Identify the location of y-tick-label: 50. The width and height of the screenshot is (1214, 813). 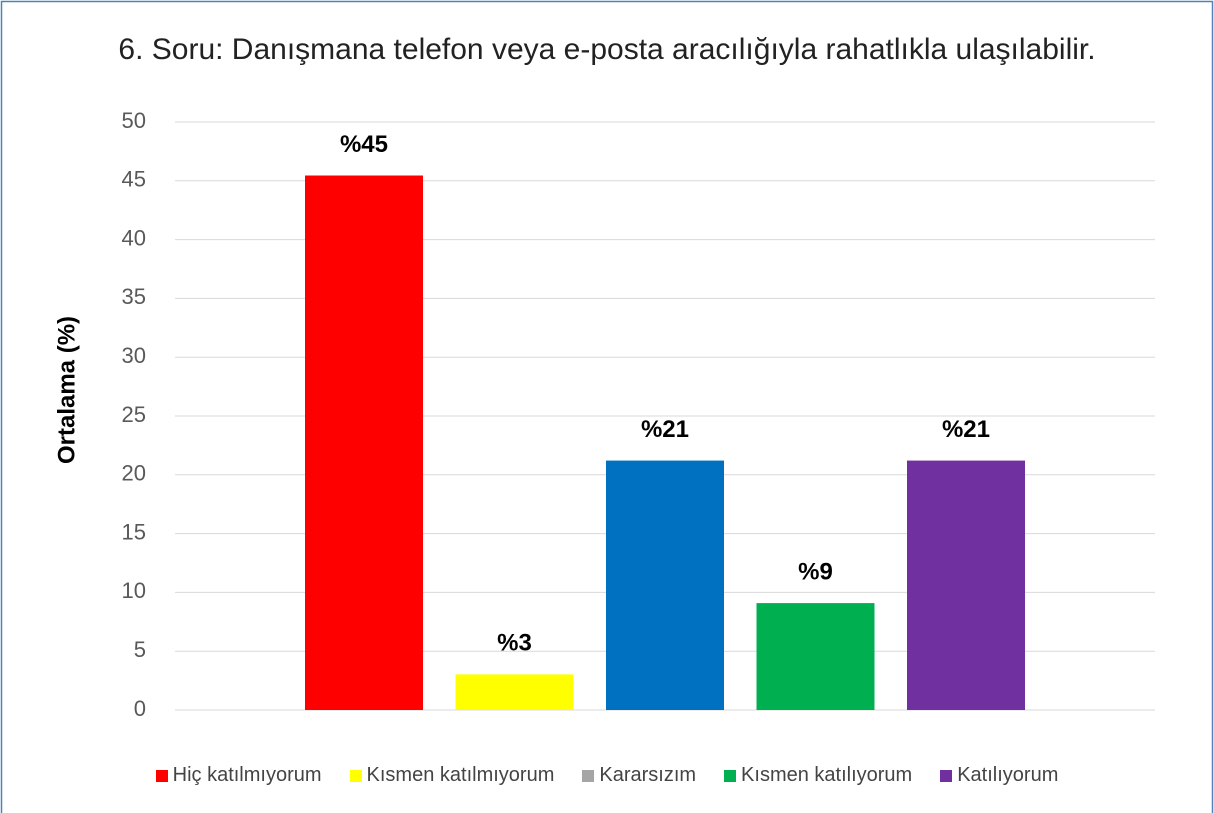
(134, 120).